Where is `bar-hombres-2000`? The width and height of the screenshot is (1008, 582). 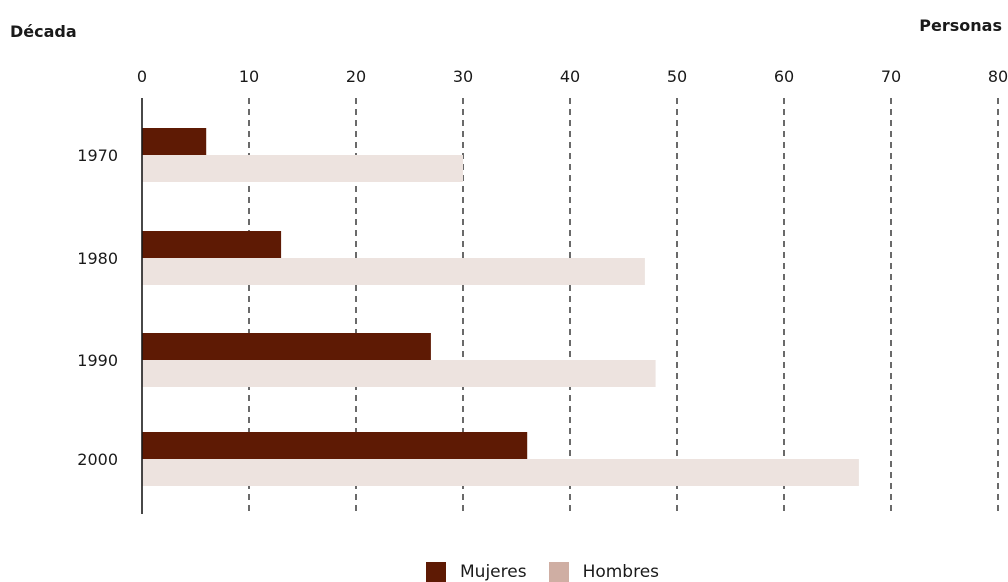
bar-hombres-2000 is located at coordinates (500, 472).